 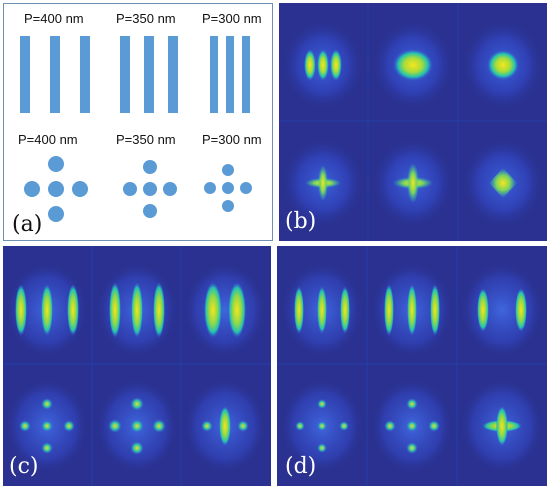 I want to click on period-label-bars-300: P=300 nm, so click(x=232, y=18).